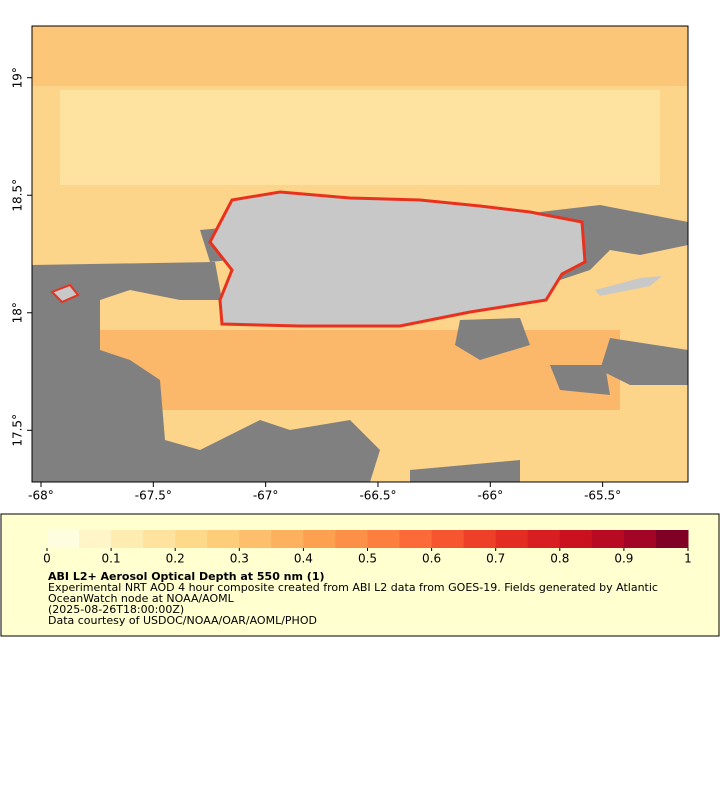 Image resolution: width=720 pixels, height=800 pixels. I want to click on x-tick-label: -67°, so click(266, 496).